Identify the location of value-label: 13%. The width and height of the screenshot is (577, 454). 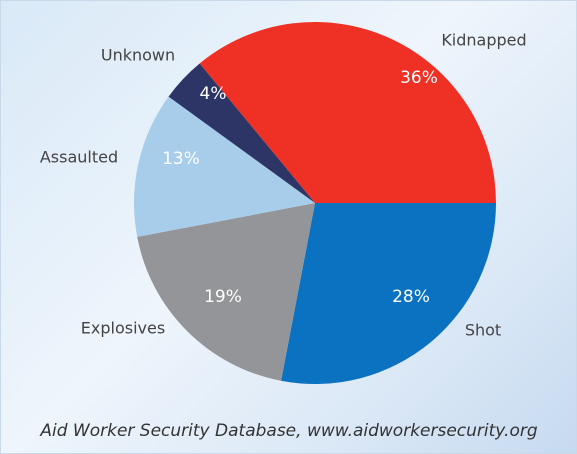
(181, 159).